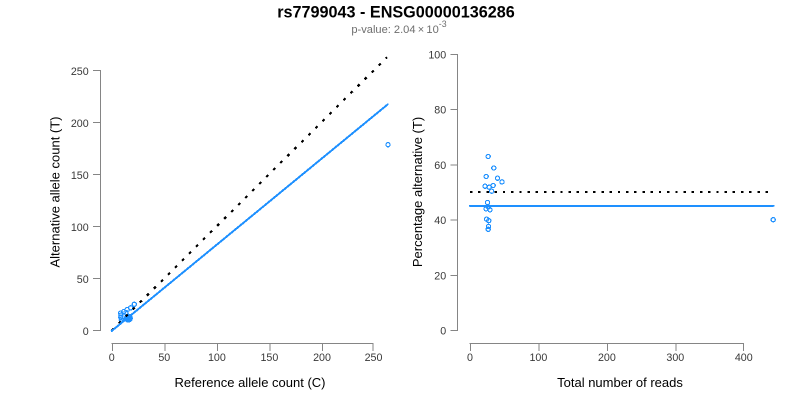  What do you see at coordinates (249, 382) in the screenshot?
I see `svg-text: Reference allele count (C)` at bounding box center [249, 382].